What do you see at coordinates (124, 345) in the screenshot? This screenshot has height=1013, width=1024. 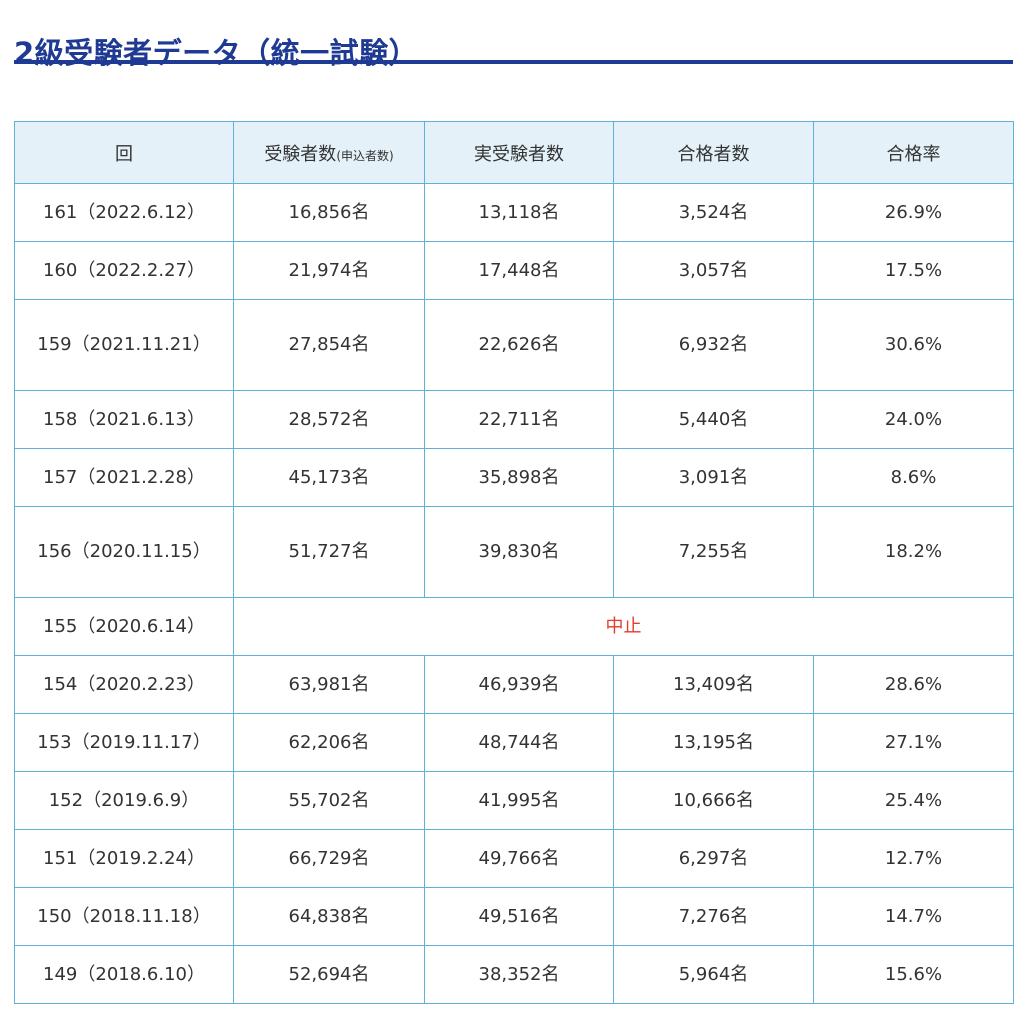 I see `cell-round: 159（2021.11.21）` at bounding box center [124, 345].